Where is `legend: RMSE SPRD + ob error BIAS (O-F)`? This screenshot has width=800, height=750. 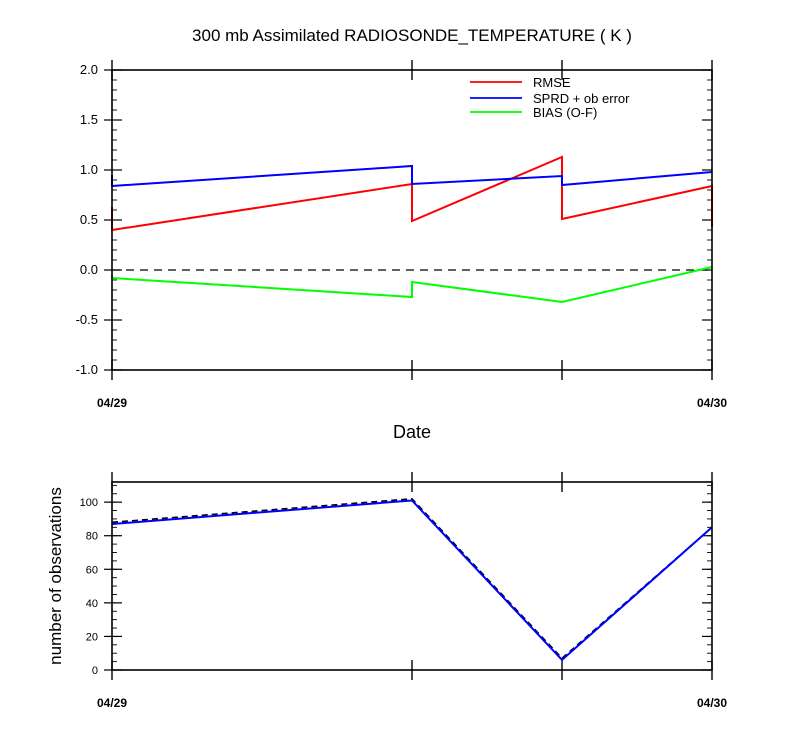
legend: RMSE SPRD + ob error BIAS (O-F) is located at coordinates (550, 97).